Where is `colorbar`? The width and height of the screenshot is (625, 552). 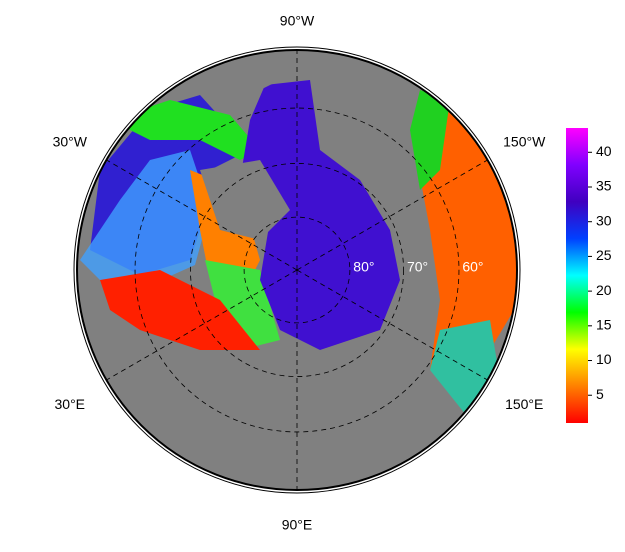
colorbar is located at coordinates (577, 275).